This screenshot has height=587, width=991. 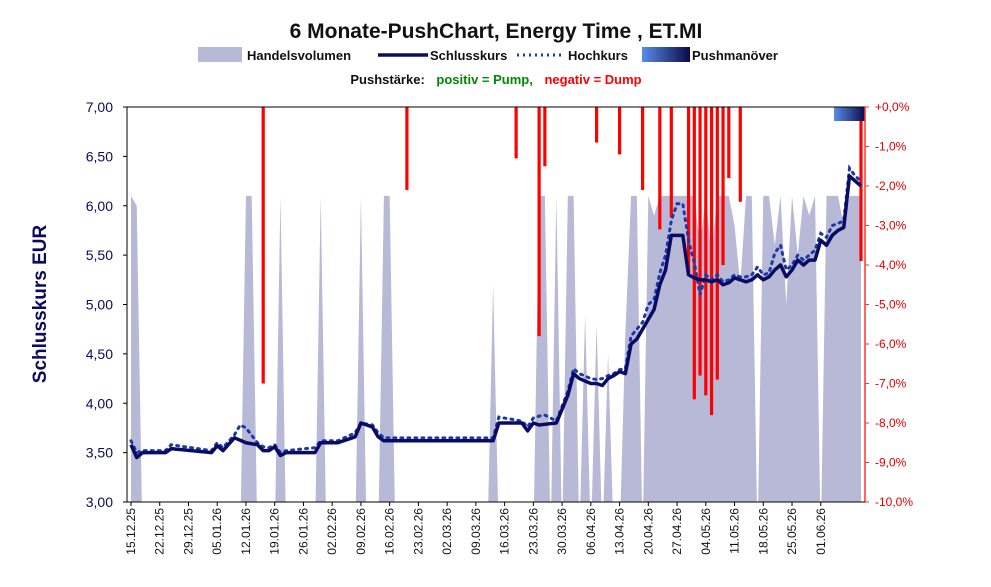 What do you see at coordinates (666, 54) in the screenshot?
I see `legend-push-swatch` at bounding box center [666, 54].